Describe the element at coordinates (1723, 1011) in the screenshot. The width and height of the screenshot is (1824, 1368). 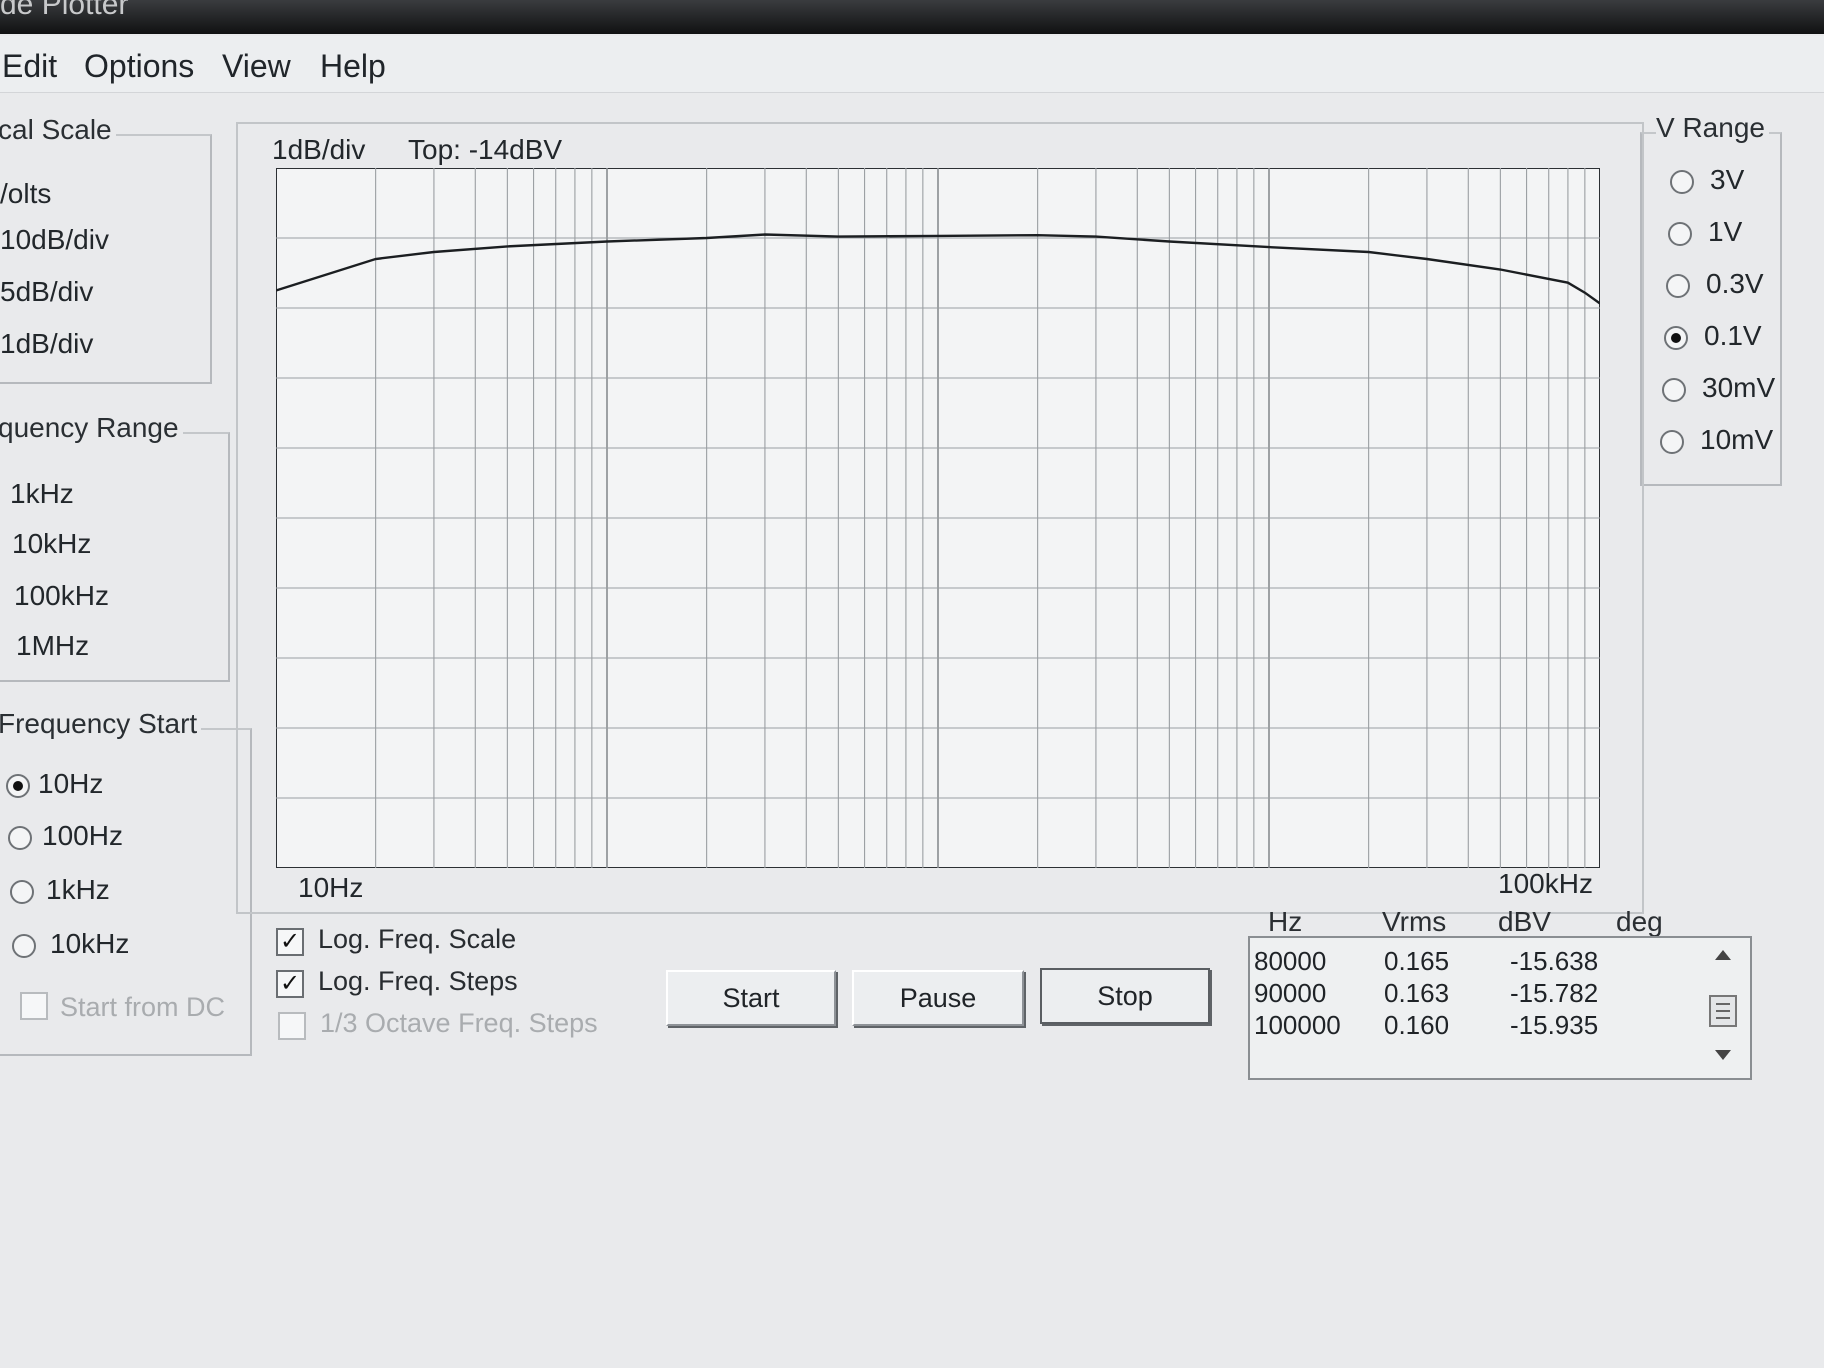
I see `scroll-thumb` at that location.